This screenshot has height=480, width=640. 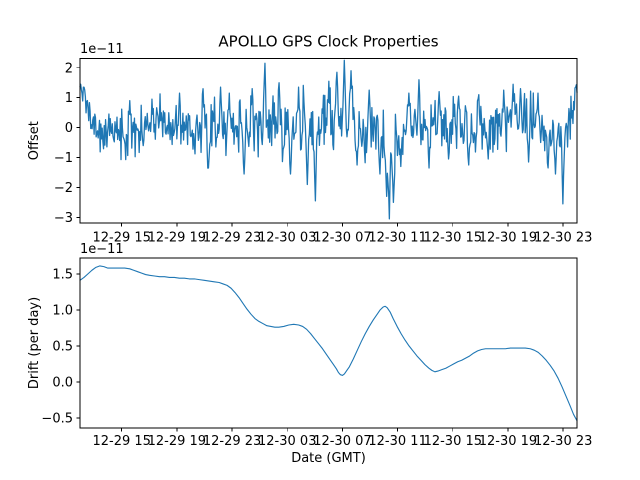 I want to click on y-tick-label: 0.0, so click(x=62, y=382).